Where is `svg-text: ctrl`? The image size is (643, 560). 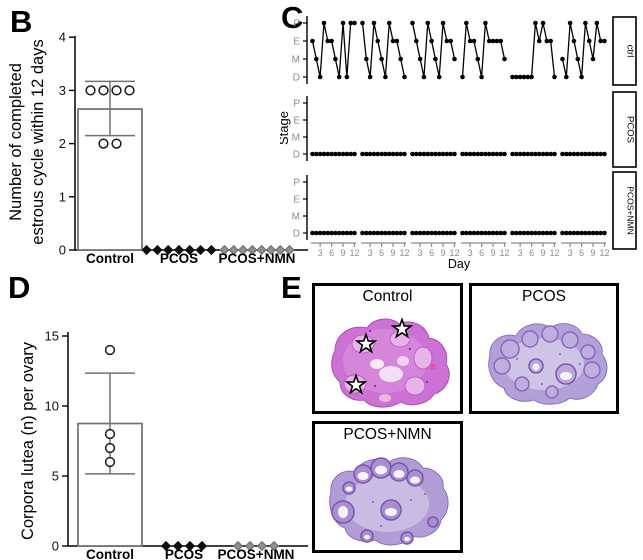 svg-text: ctrl is located at coordinates (630, 51).